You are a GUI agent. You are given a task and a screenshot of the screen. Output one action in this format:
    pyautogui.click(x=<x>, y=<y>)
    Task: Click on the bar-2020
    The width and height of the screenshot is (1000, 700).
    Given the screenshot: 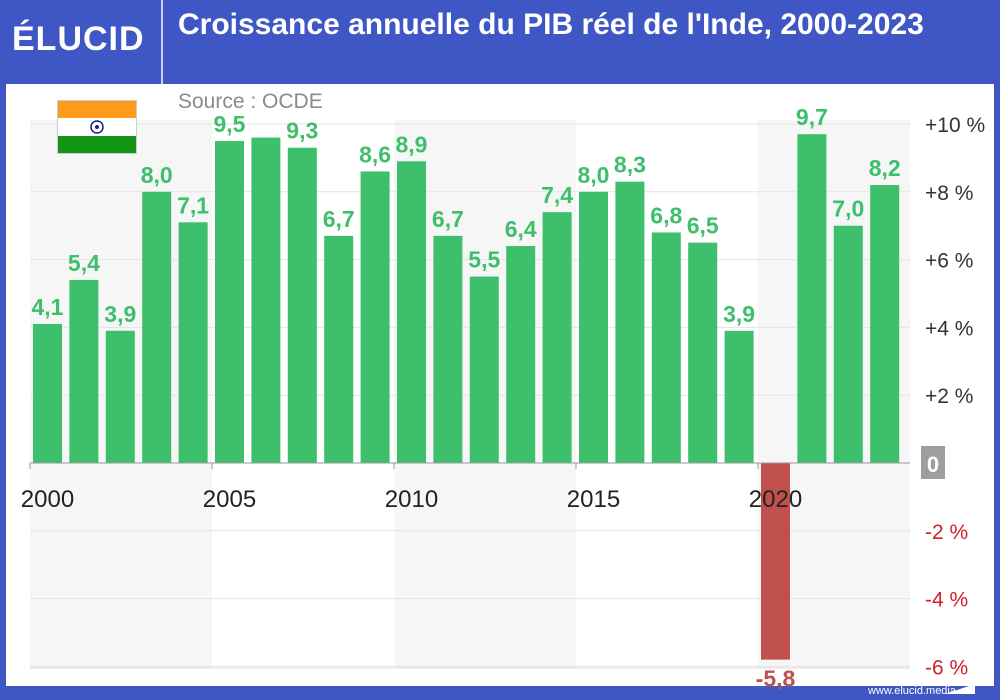 What is the action you would take?
    pyautogui.click(x=775, y=561)
    